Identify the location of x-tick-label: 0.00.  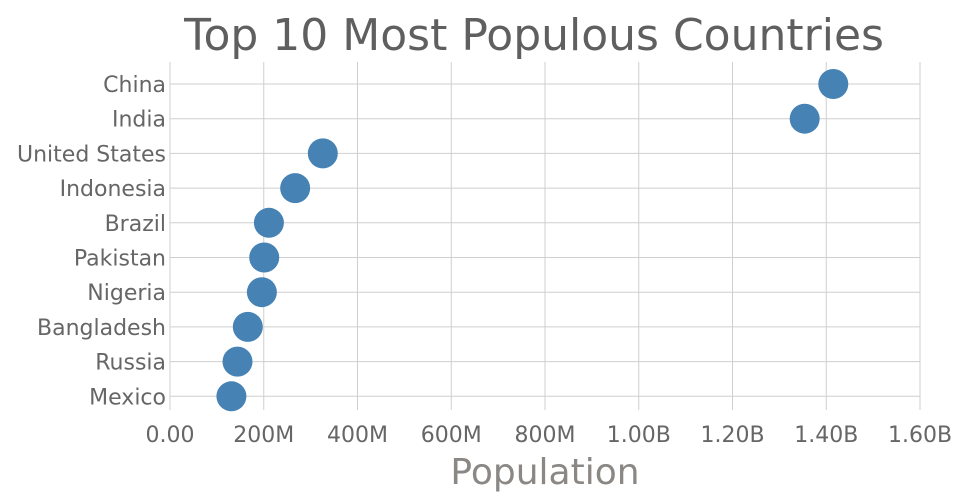
(170, 435).